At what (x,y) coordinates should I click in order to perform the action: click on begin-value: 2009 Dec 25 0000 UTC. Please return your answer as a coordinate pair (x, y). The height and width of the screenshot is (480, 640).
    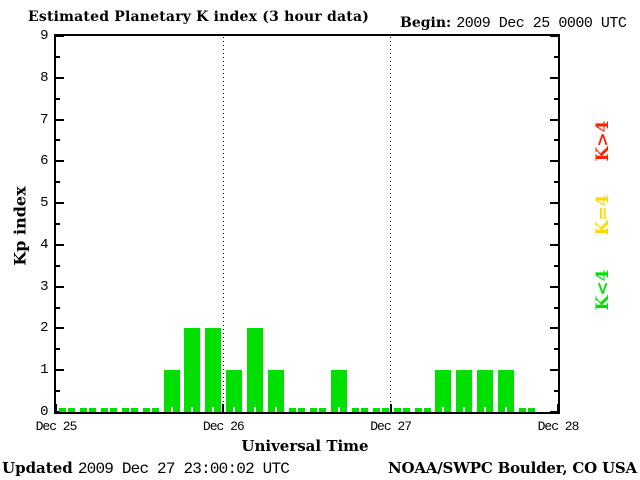
    Looking at the image, I should click on (541, 23).